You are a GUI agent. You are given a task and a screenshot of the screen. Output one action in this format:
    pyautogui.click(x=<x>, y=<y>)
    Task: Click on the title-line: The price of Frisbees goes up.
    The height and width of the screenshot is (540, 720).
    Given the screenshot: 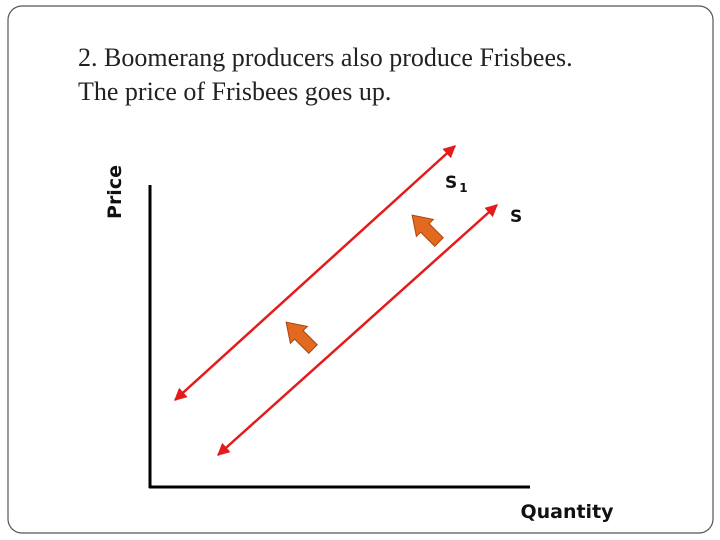 What is the action you would take?
    pyautogui.click(x=234, y=91)
    